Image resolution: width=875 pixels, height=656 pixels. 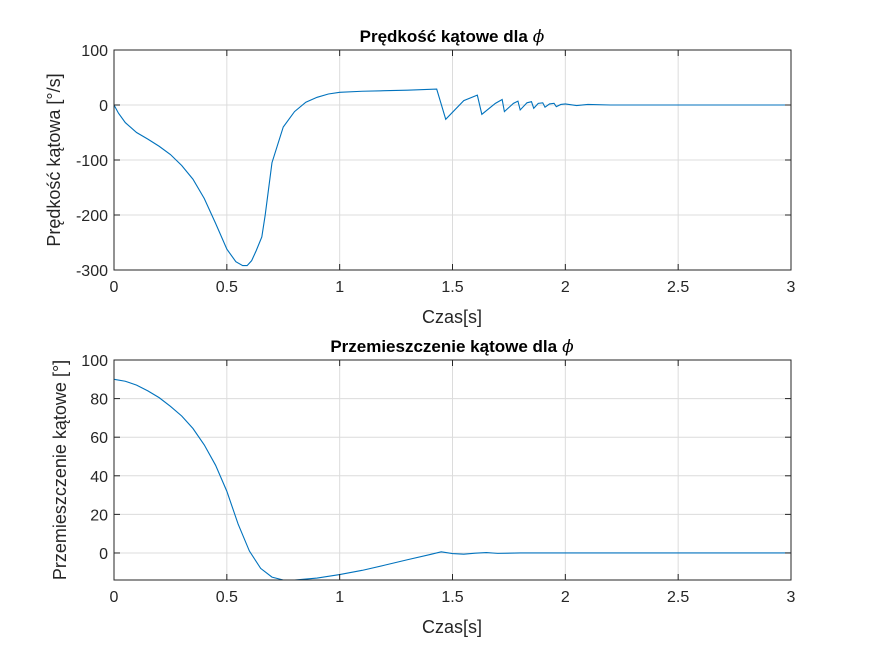 I want to click on velocity-y-tick-label: -100, so click(x=92, y=161).